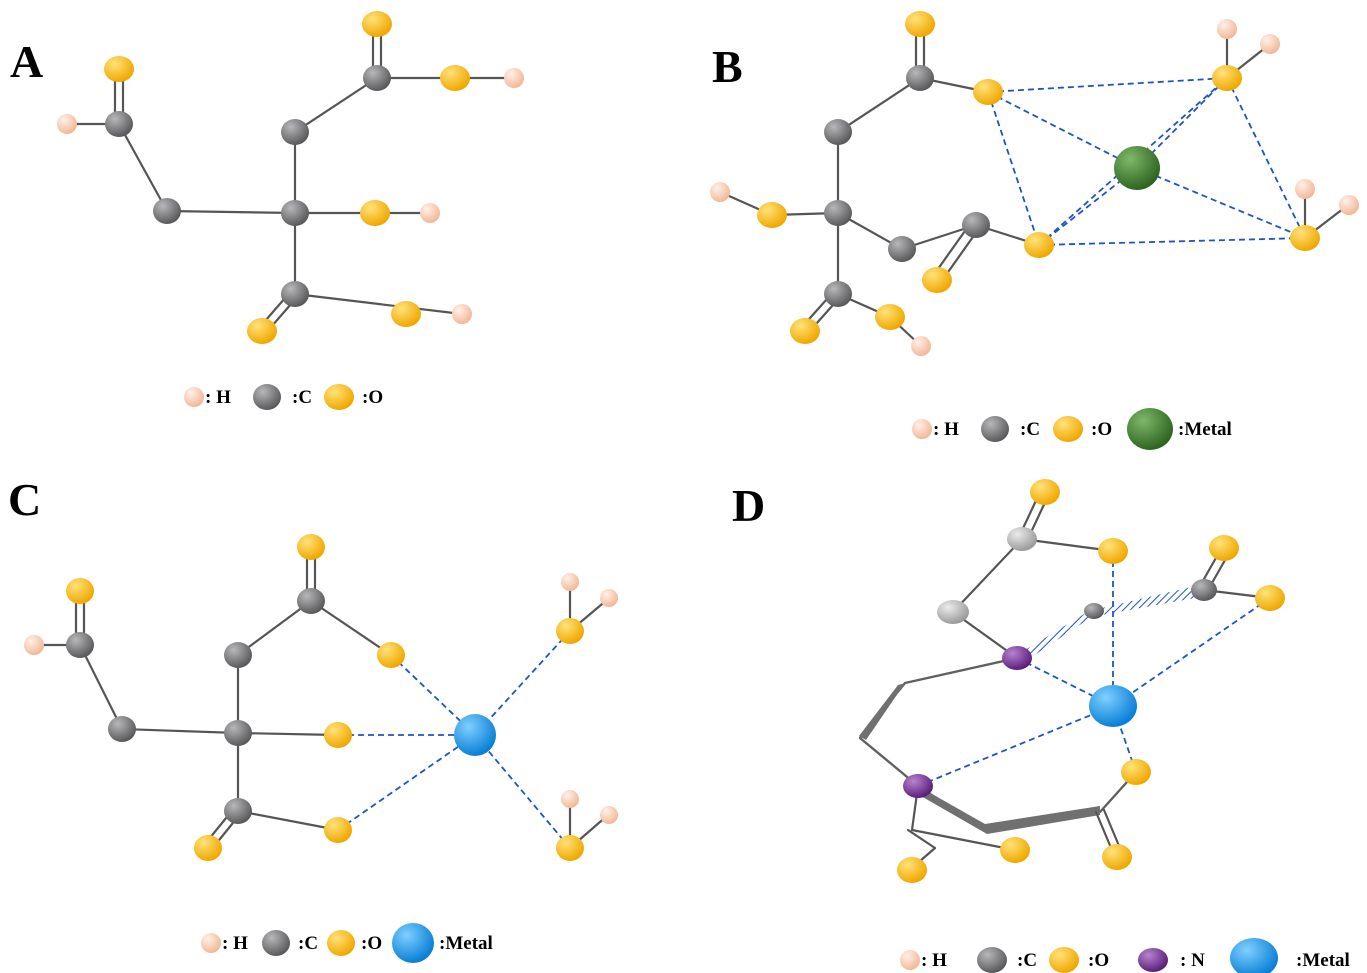 This screenshot has width=1367, height=973. I want to click on panel-d-atoms, so click(1091, 681).